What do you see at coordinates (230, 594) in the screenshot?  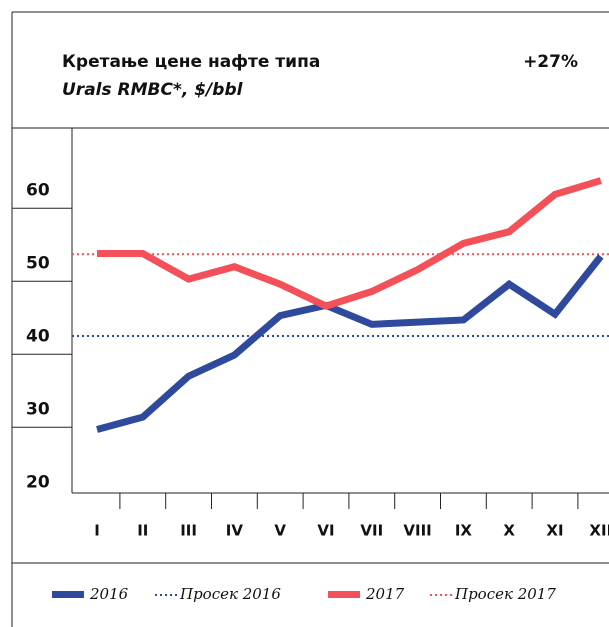 I see `legend-label: Просек 2016` at bounding box center [230, 594].